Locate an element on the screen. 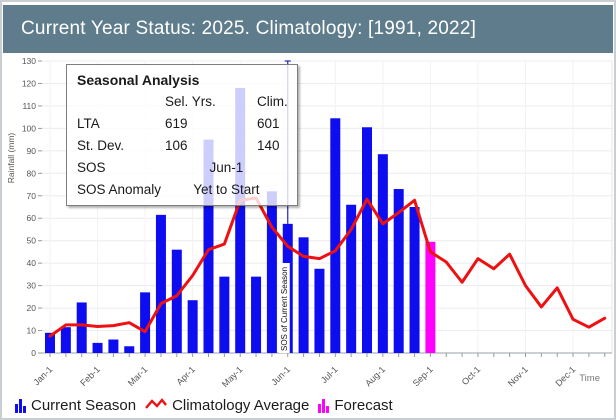 The image size is (616, 420). tooltip-row-stdev-sel: 106 is located at coordinates (176, 145).